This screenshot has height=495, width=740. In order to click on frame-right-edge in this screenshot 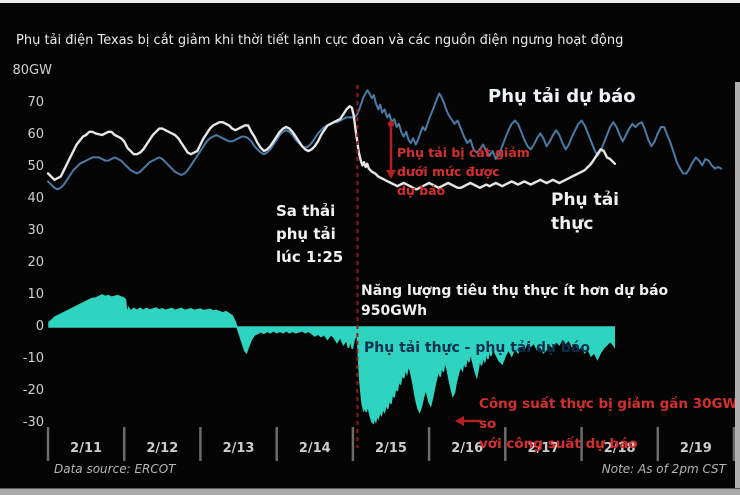, I will do `click(737, 285)`.